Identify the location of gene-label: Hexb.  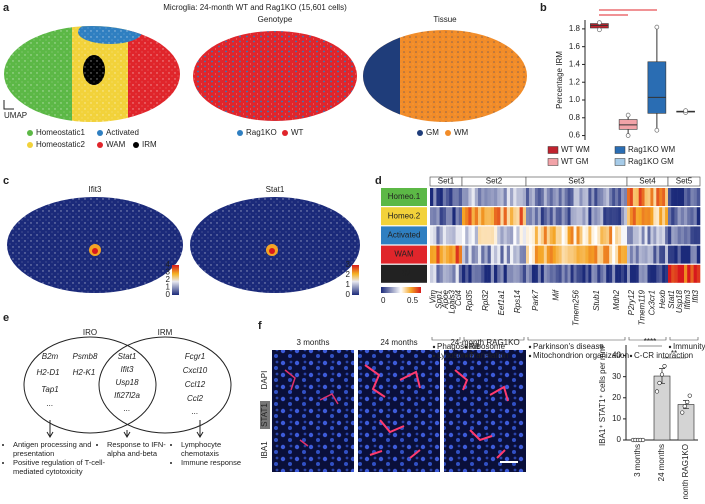
(662, 298).